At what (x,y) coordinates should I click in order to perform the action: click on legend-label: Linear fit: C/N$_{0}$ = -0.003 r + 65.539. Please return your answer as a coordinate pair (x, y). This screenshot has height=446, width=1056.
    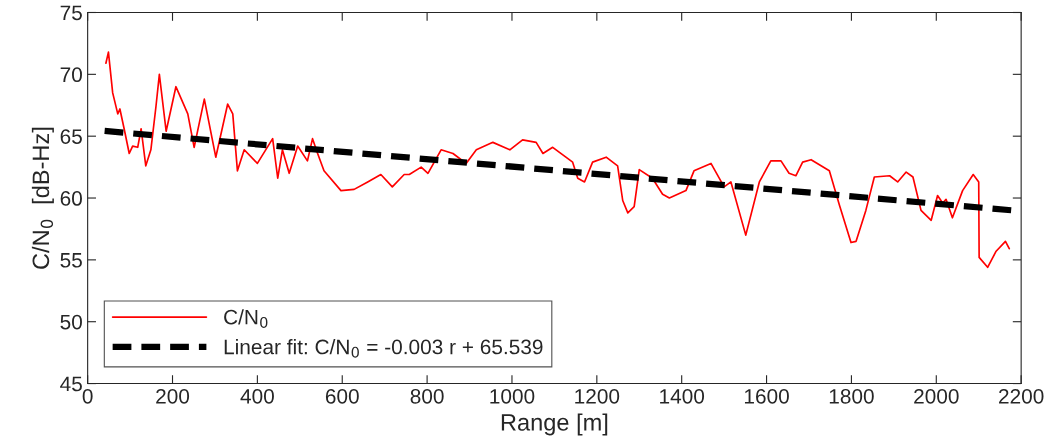
    Looking at the image, I should click on (383, 348).